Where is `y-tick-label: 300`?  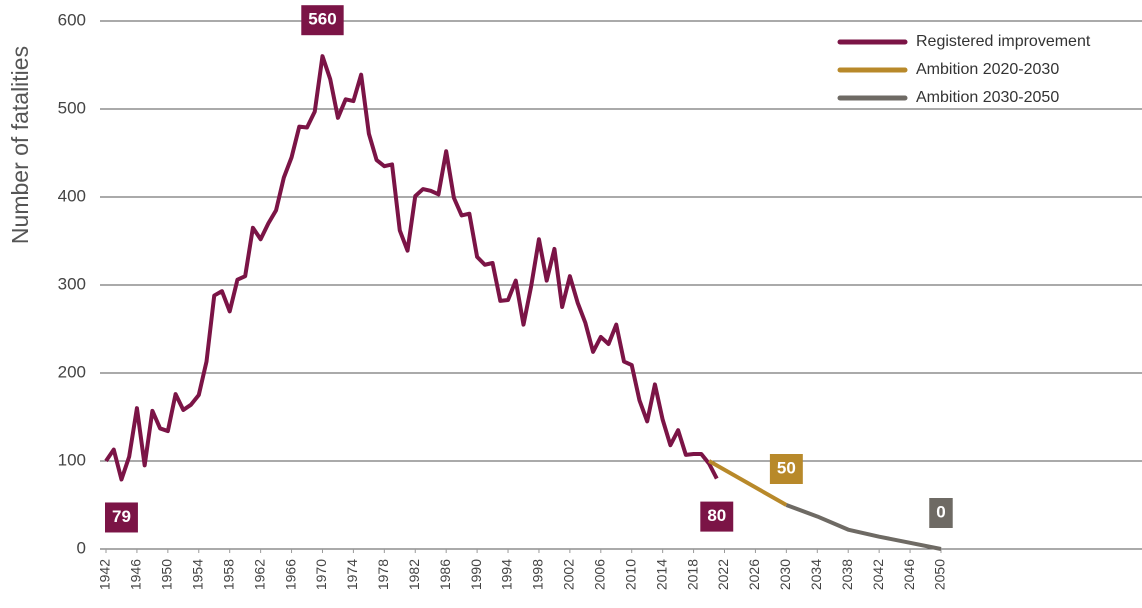 y-tick-label: 300 is located at coordinates (72, 283).